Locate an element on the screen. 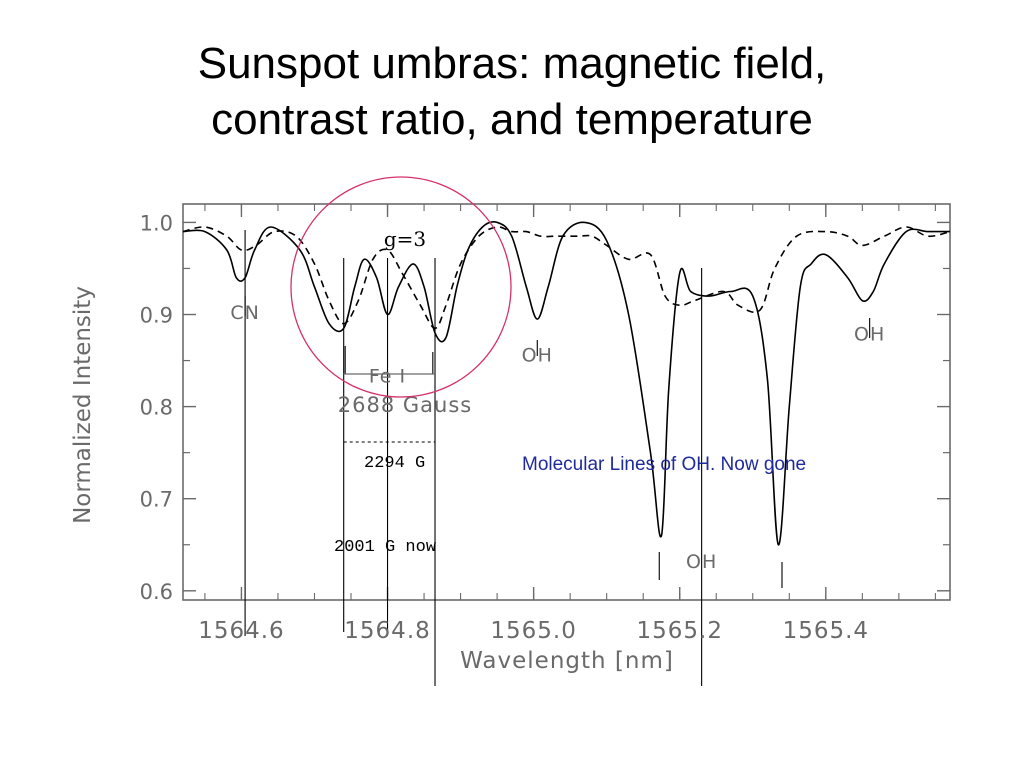  x-tick-label: 1565.4 is located at coordinates (826, 631).